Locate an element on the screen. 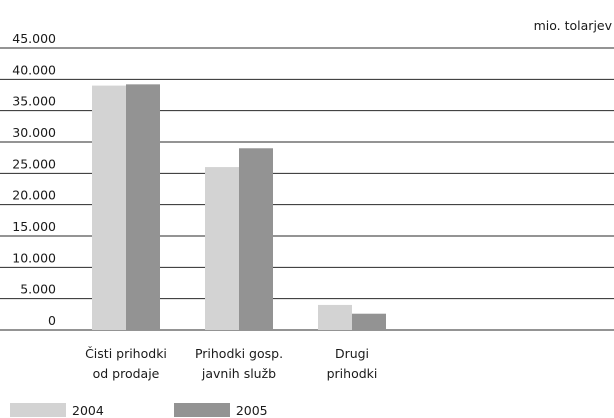 The width and height of the screenshot is (614, 418). x-tick-label: Drugi is located at coordinates (352, 353).